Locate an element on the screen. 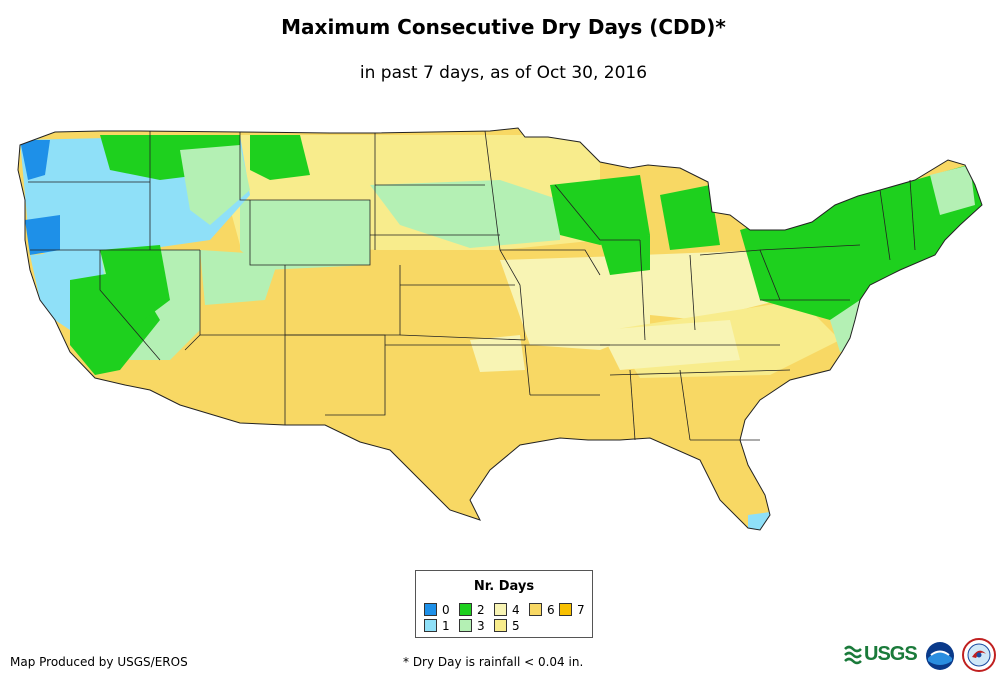 This screenshot has height=691, width=1007. legend-item-5: 5 is located at coordinates (507, 625).